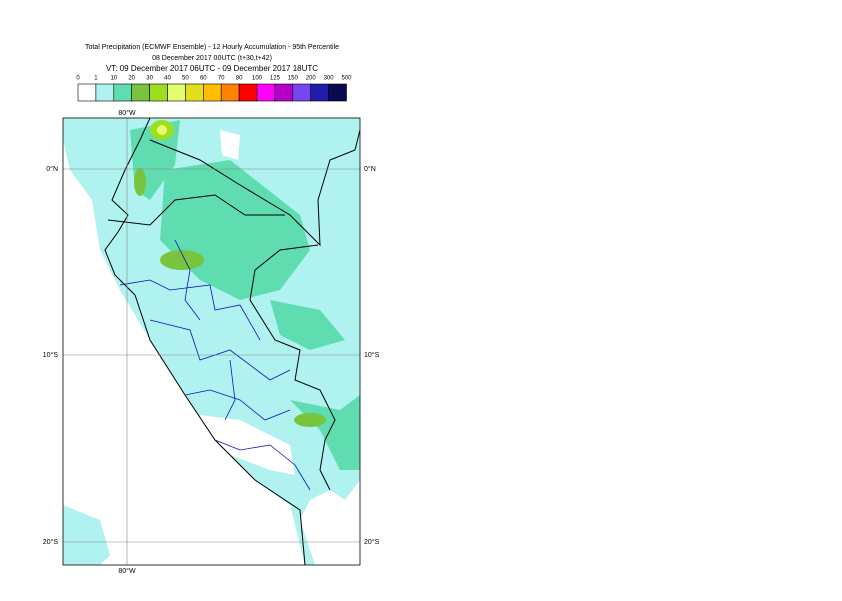  I want to click on precip-light, so click(86, 535).